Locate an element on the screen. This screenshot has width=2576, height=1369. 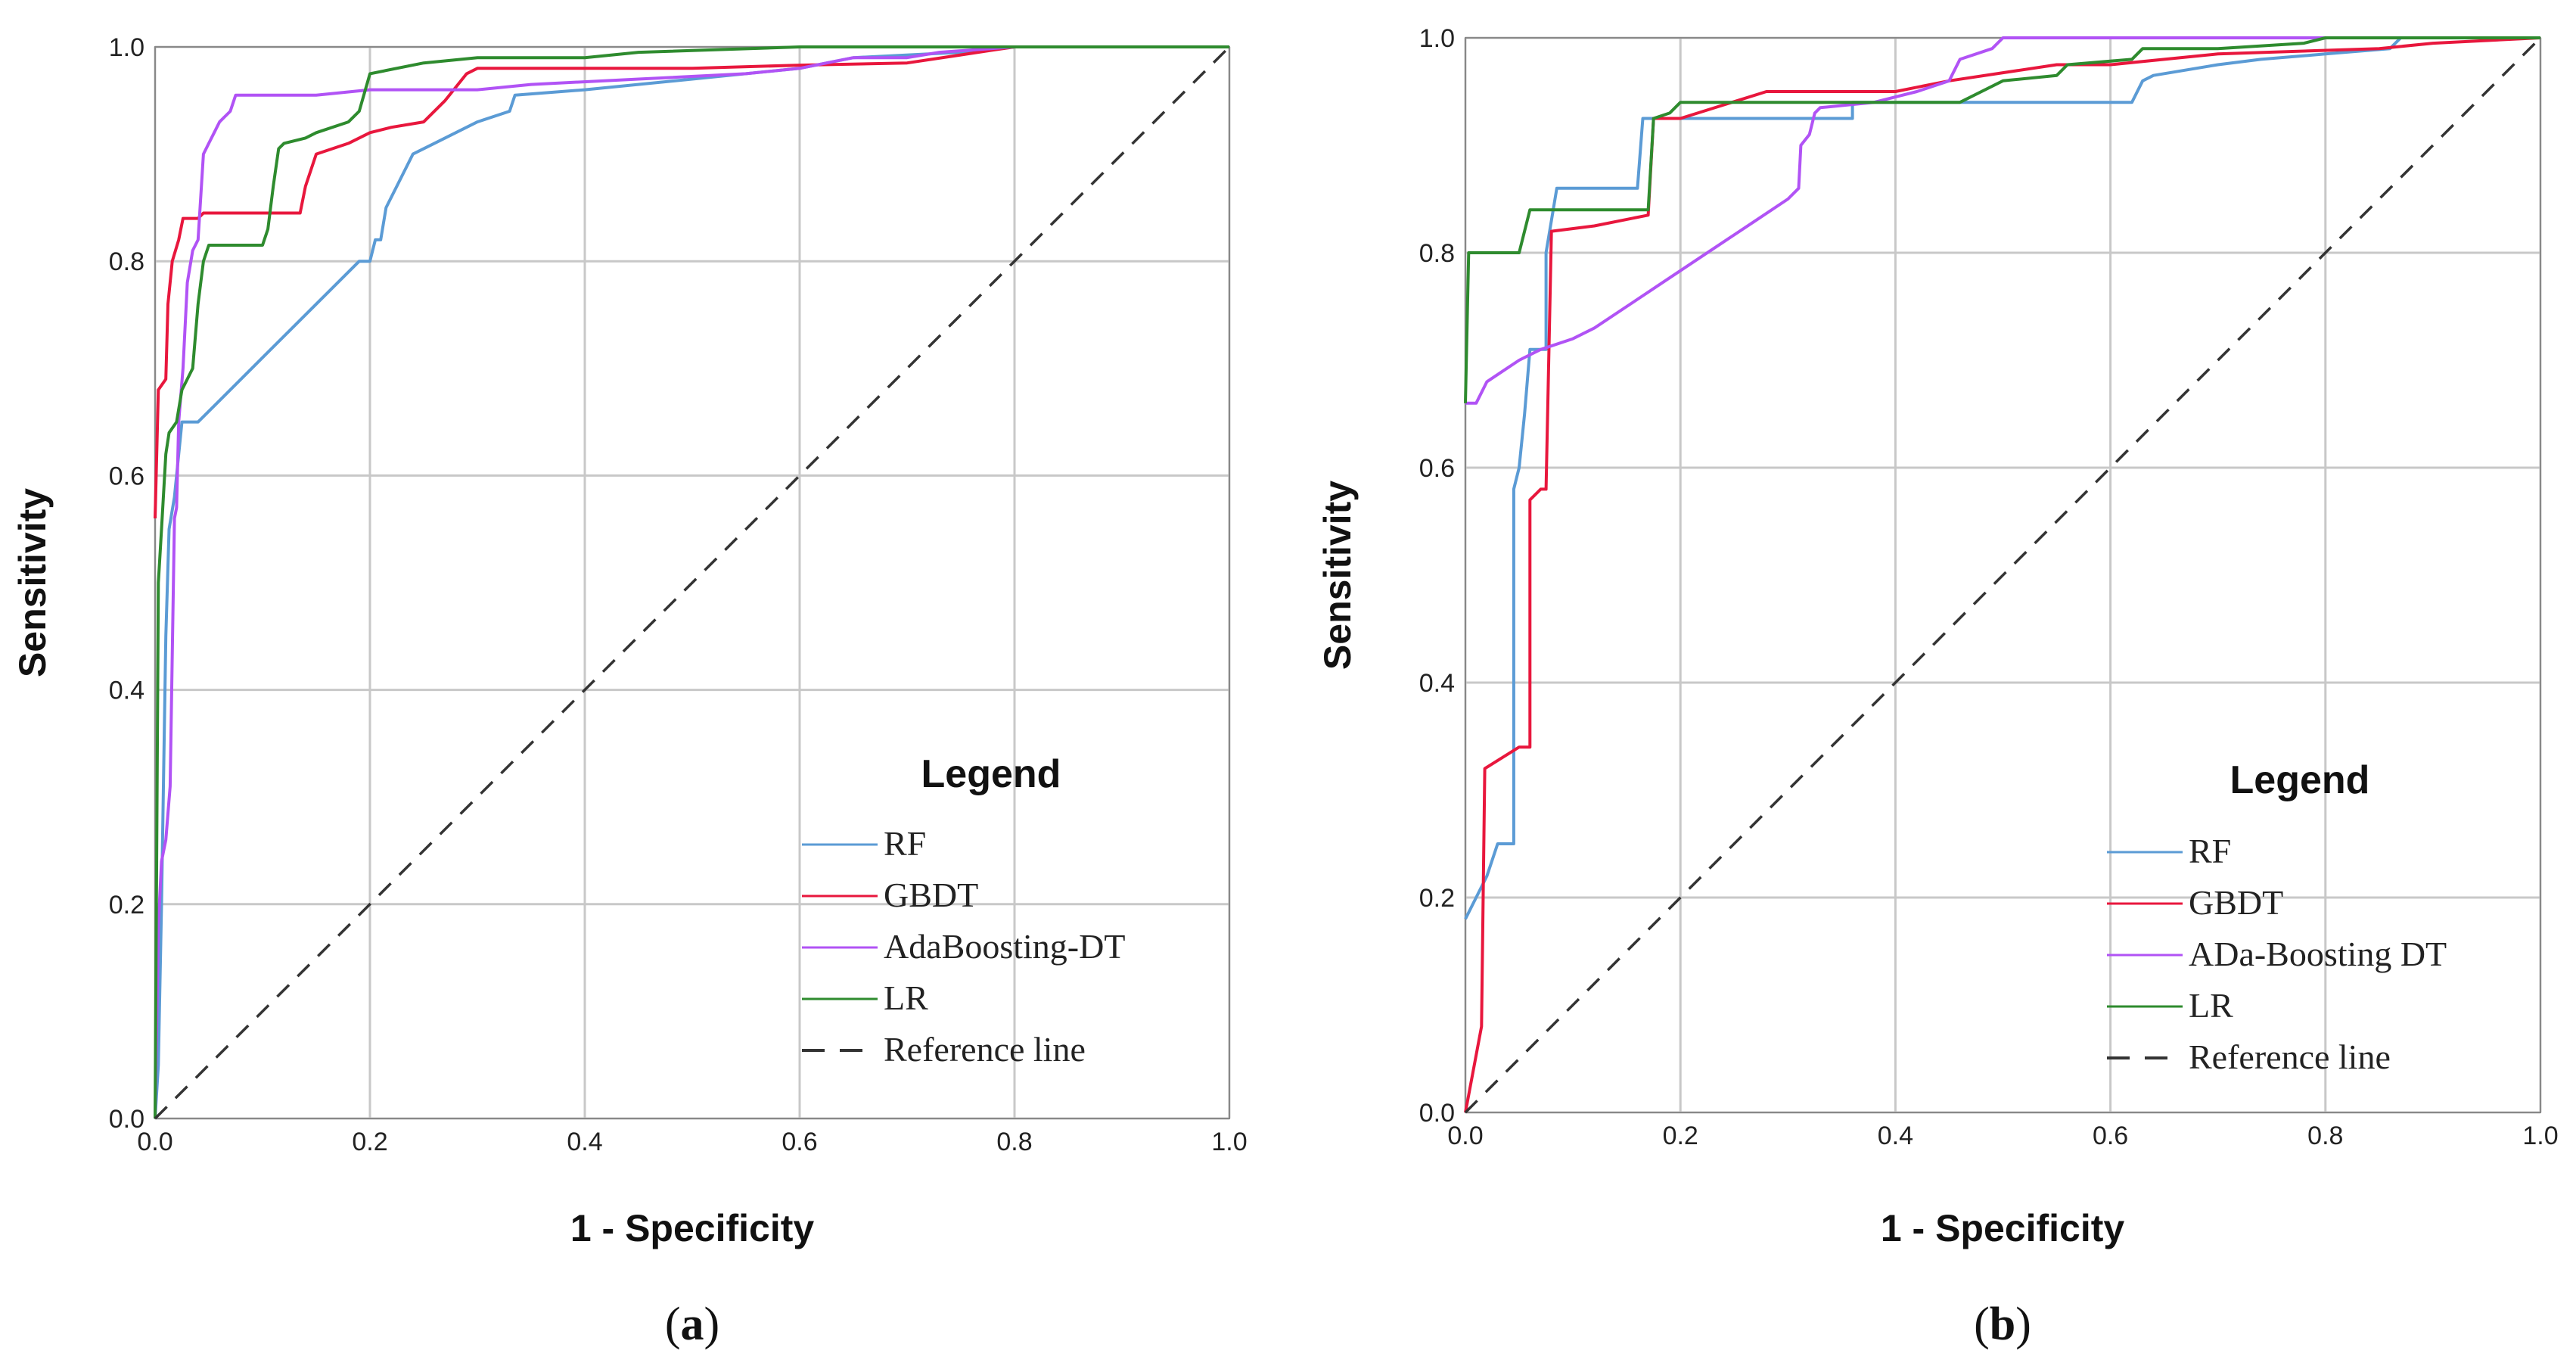
panel-b-legend-title: Legend is located at coordinates (2300, 780).